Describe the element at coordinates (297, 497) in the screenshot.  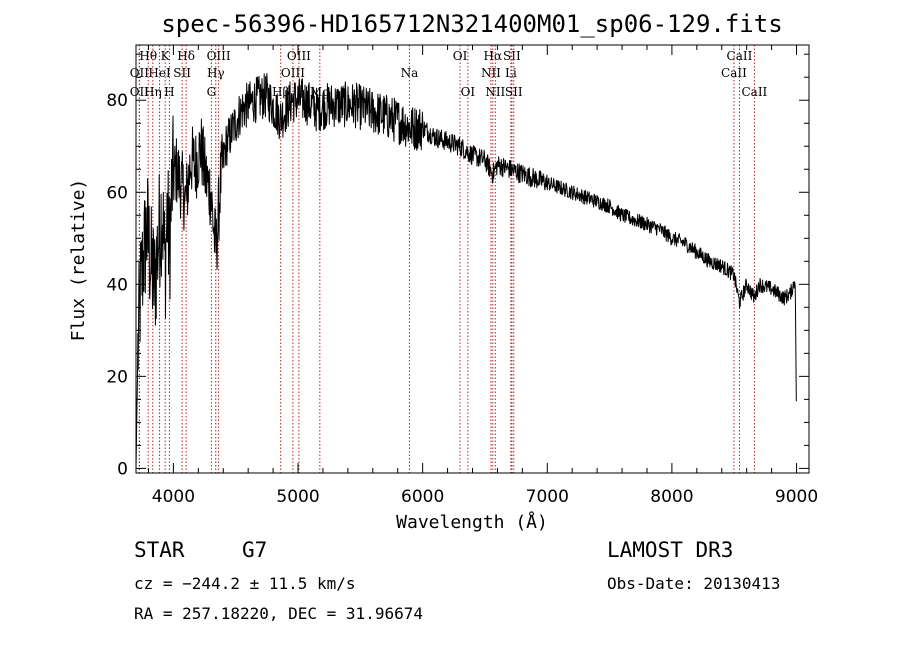
I see `x-tick-label: 5000` at that location.